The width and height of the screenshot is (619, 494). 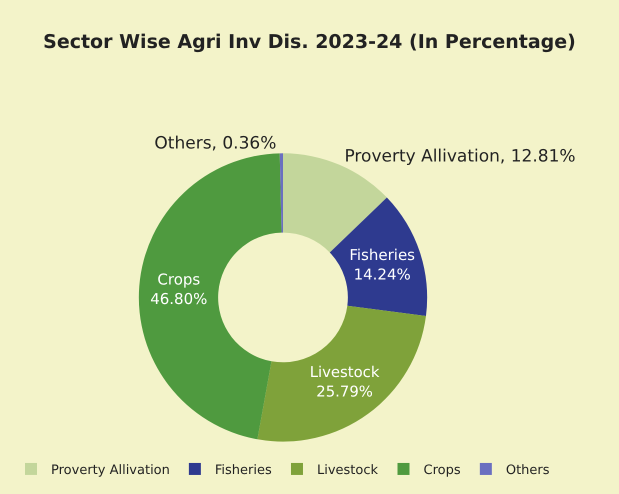 I want to click on category-label: Others, 0.36%, so click(x=215, y=143).